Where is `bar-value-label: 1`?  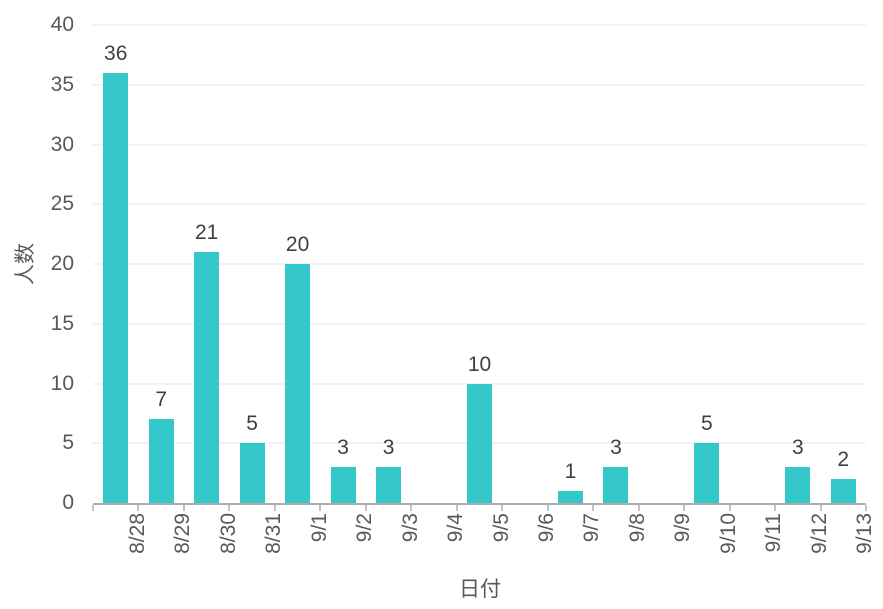 bar-value-label: 1 is located at coordinates (570, 472).